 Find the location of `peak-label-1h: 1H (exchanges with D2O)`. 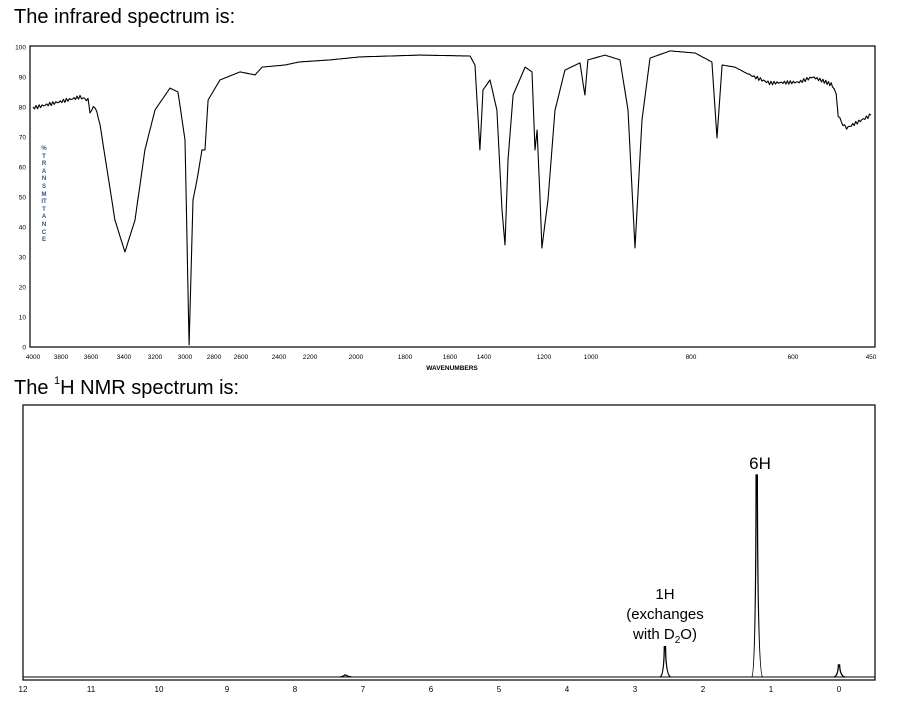

peak-label-1h: 1H (exchanges with D2O) is located at coordinates (665, 618).